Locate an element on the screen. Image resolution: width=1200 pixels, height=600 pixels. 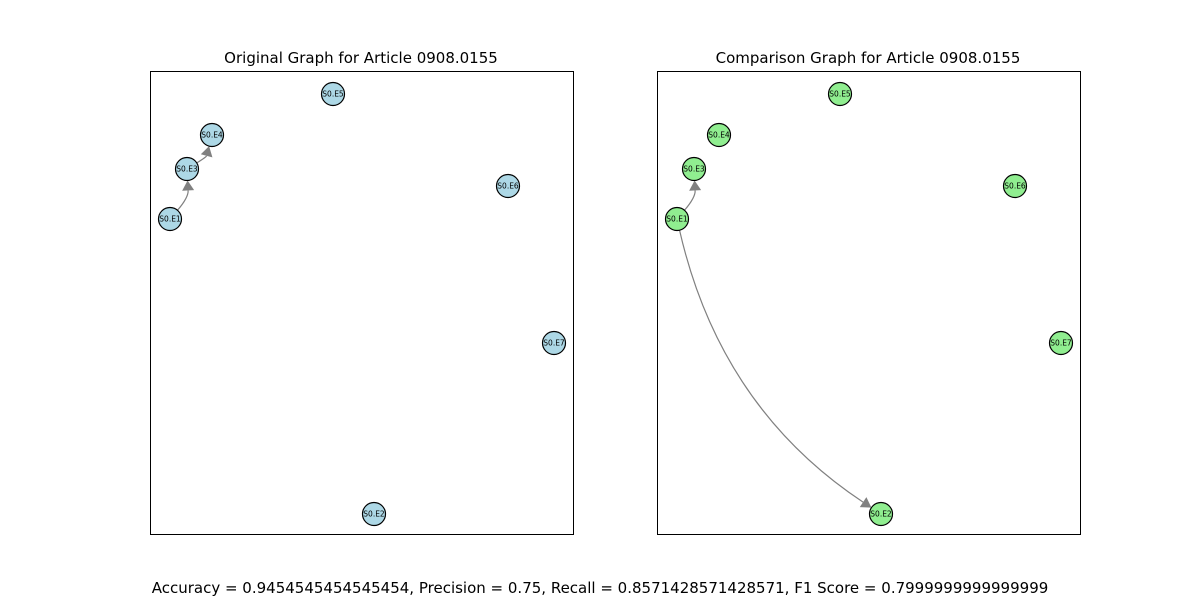
edge-S0.E1-to-S0.E2 is located at coordinates (771, 366).